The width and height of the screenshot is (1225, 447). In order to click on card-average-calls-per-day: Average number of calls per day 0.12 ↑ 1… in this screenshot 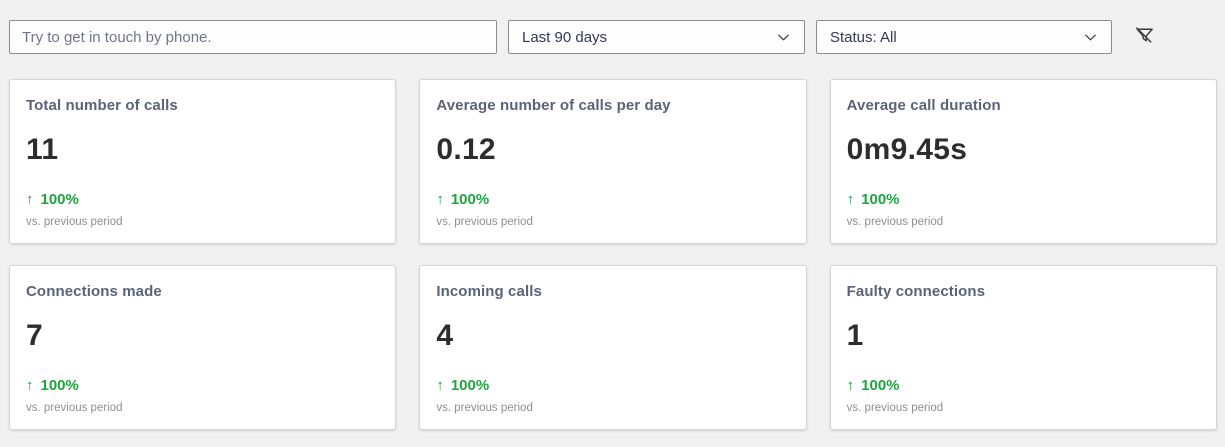, I will do `click(613, 161)`.